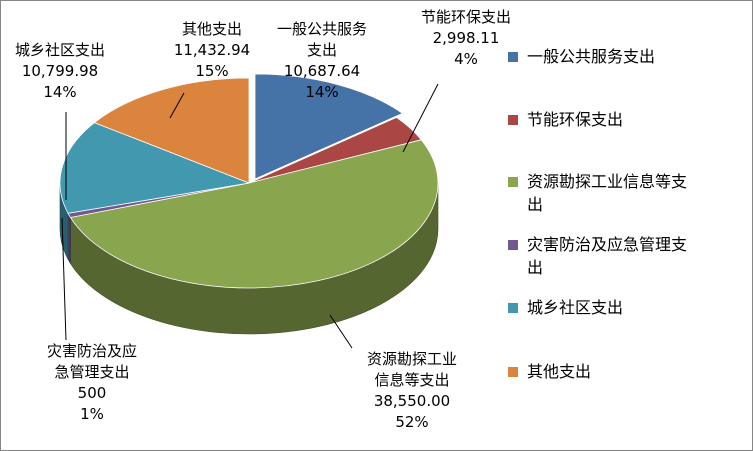 The image size is (753, 451). What do you see at coordinates (466, 17) in the screenshot?
I see `data-label-2-line-1: 节能环保支出` at bounding box center [466, 17].